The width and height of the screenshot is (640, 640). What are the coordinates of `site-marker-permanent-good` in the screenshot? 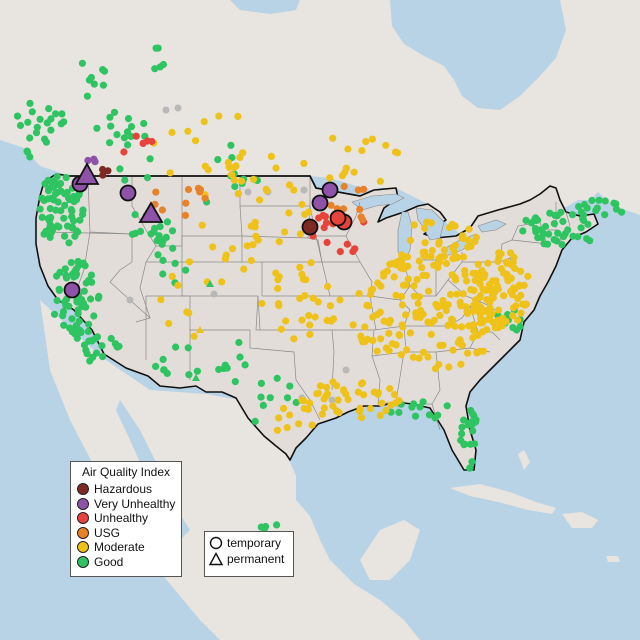 It's located at (210, 283).